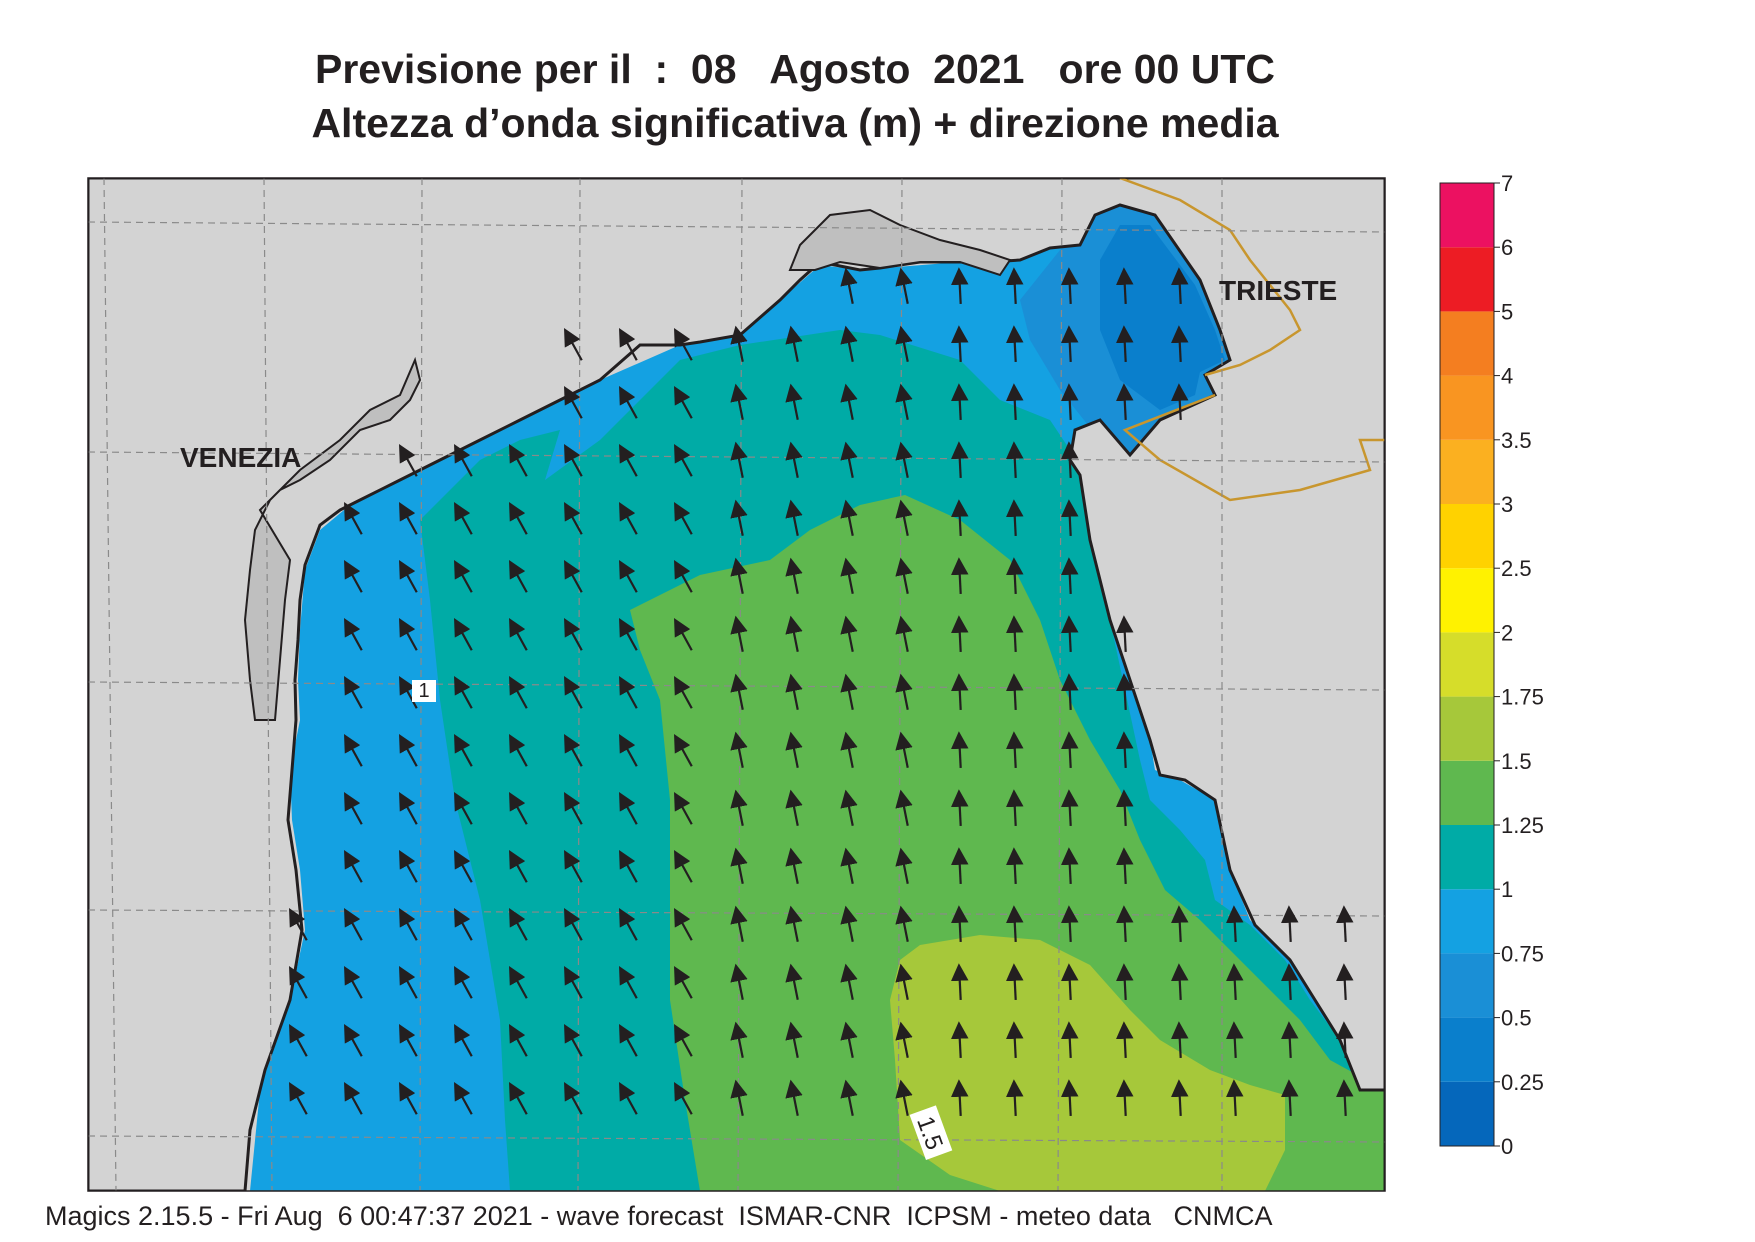 The width and height of the screenshot is (1755, 1242). Describe the element at coordinates (1507, 183) in the screenshot. I see `colorbar-label: 7` at that location.